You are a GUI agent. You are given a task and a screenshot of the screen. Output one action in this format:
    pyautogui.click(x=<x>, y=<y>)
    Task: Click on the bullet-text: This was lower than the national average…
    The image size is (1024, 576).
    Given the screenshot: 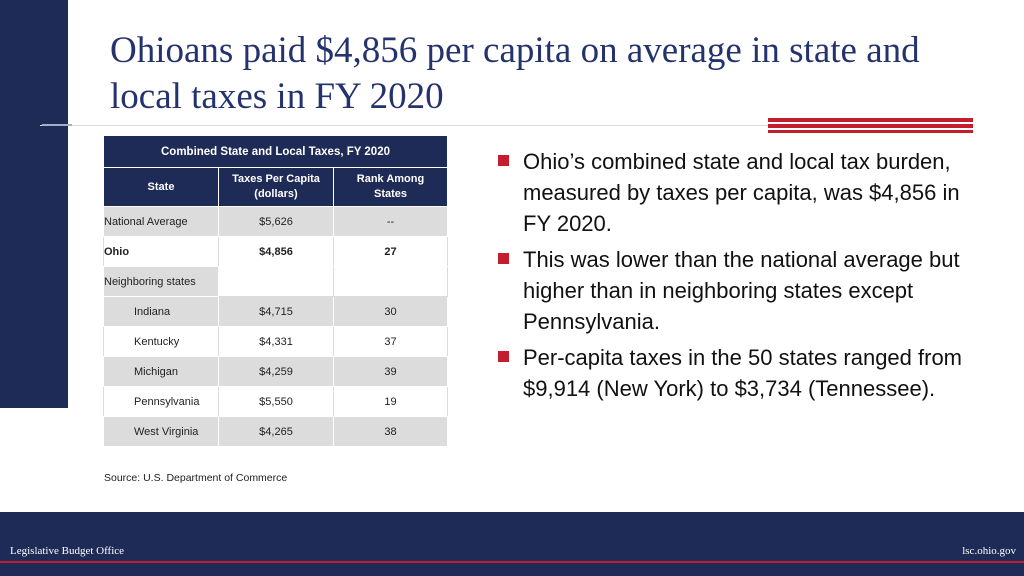 What is the action you would take?
    pyautogui.click(x=741, y=290)
    